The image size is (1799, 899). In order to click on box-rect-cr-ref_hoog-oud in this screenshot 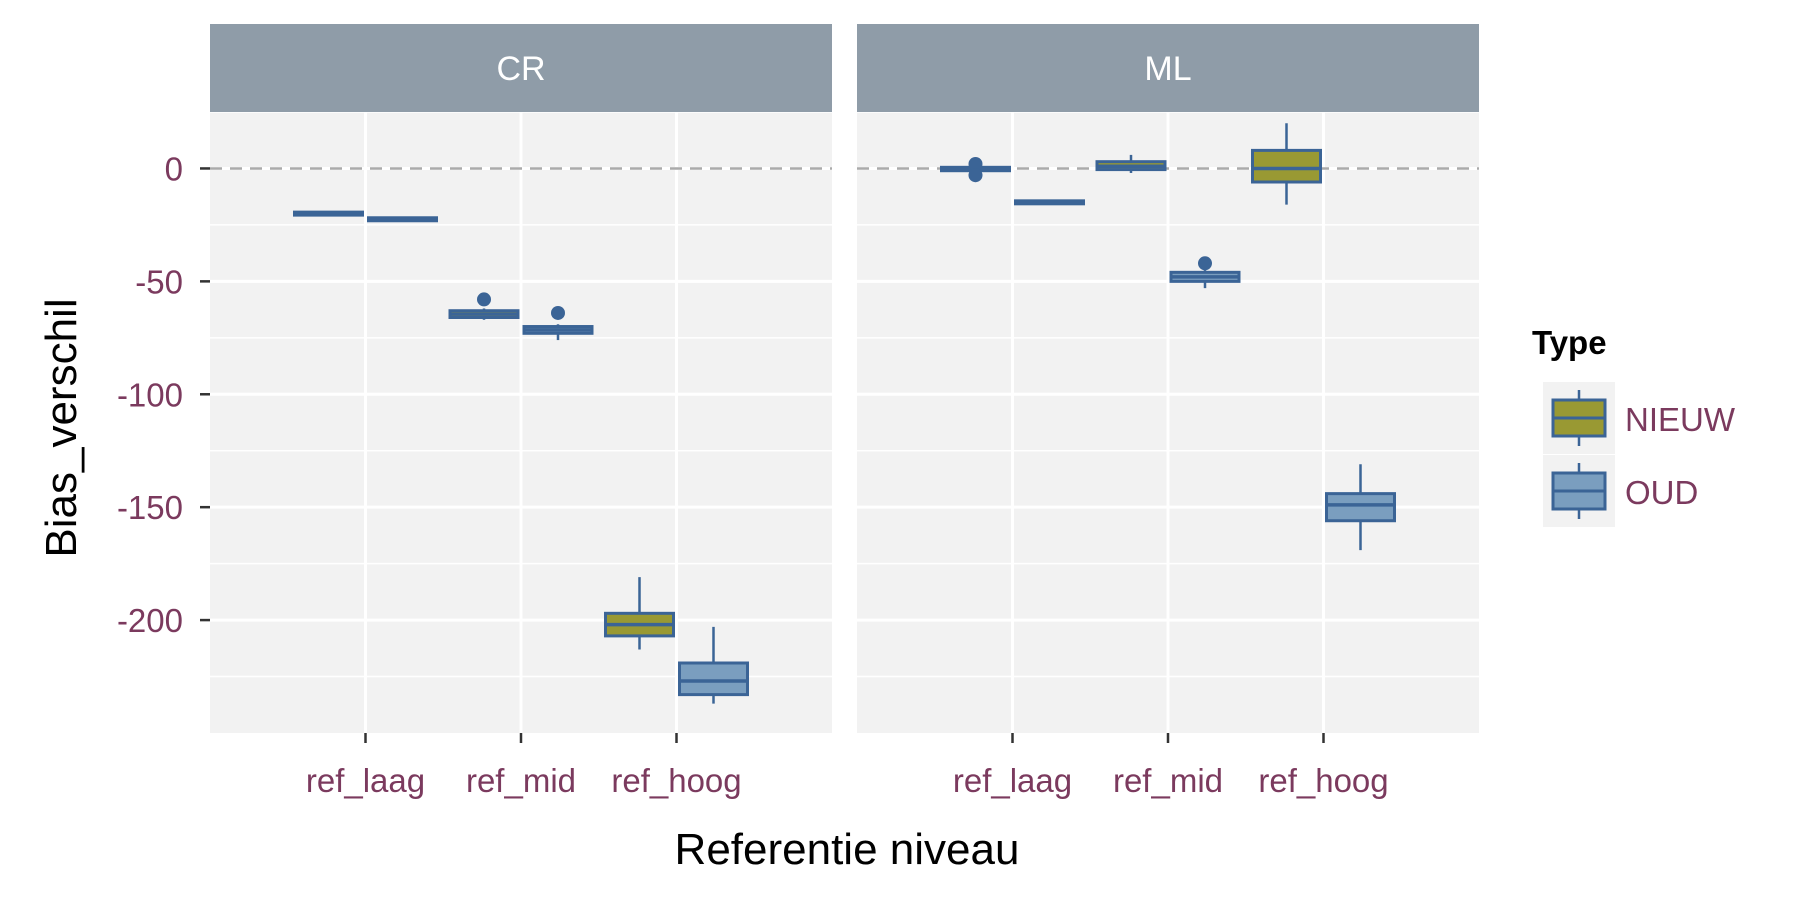, I will do `click(713, 679)`.